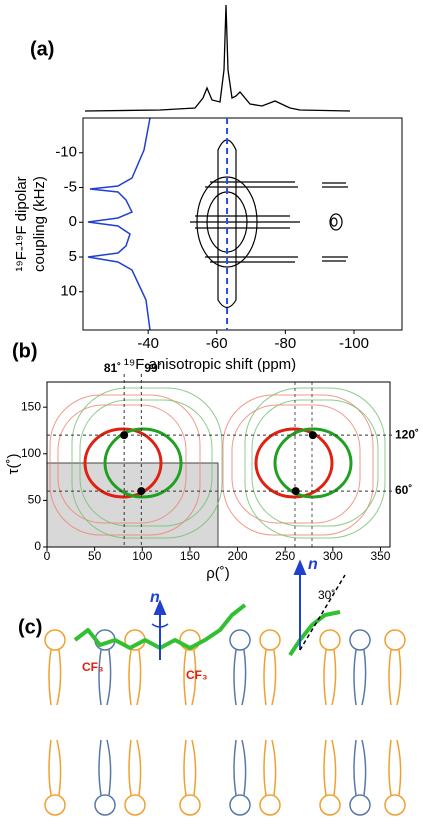 This screenshot has height=831, width=423. Describe the element at coordinates (68, 291) in the screenshot. I see `y-tick-label: 10` at that location.